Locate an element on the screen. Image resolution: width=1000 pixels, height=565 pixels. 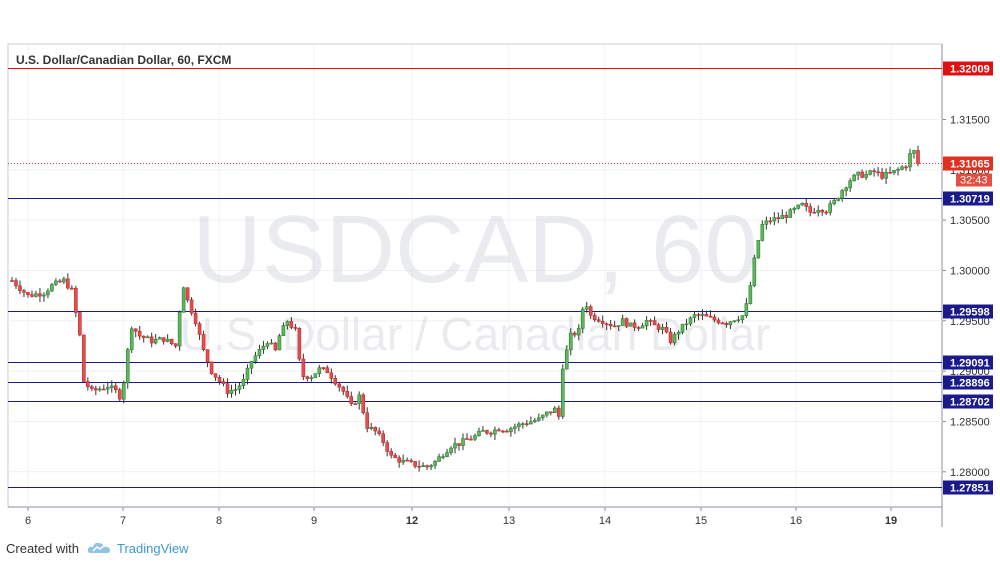
level-label: 1.29091 is located at coordinates (970, 364).